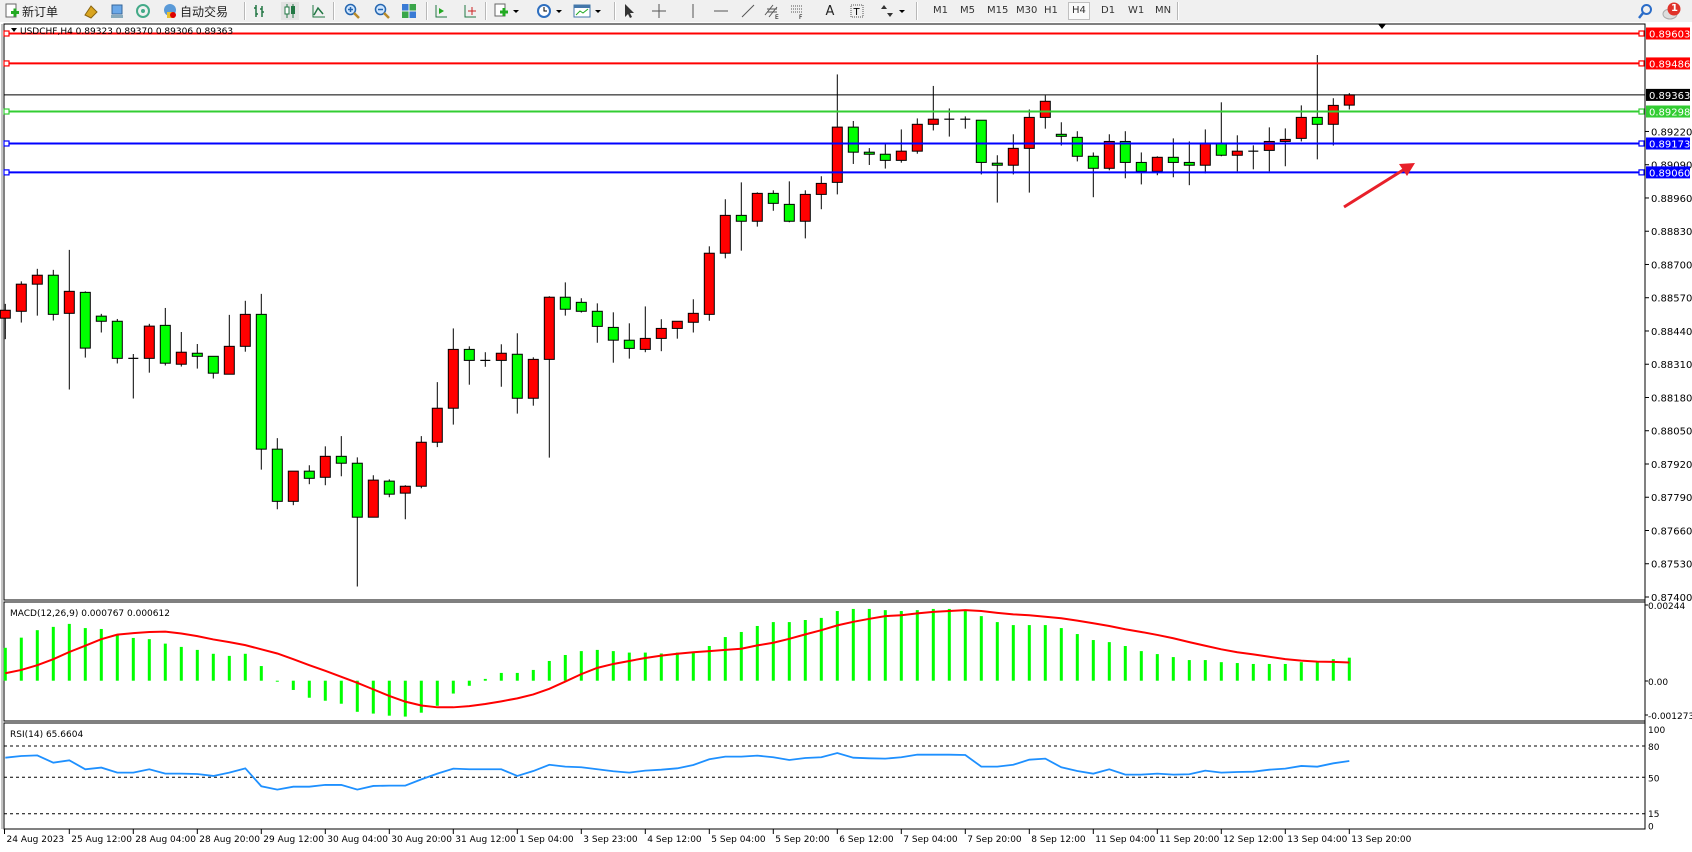  I want to click on vertical-line-button, so click(693, 11).